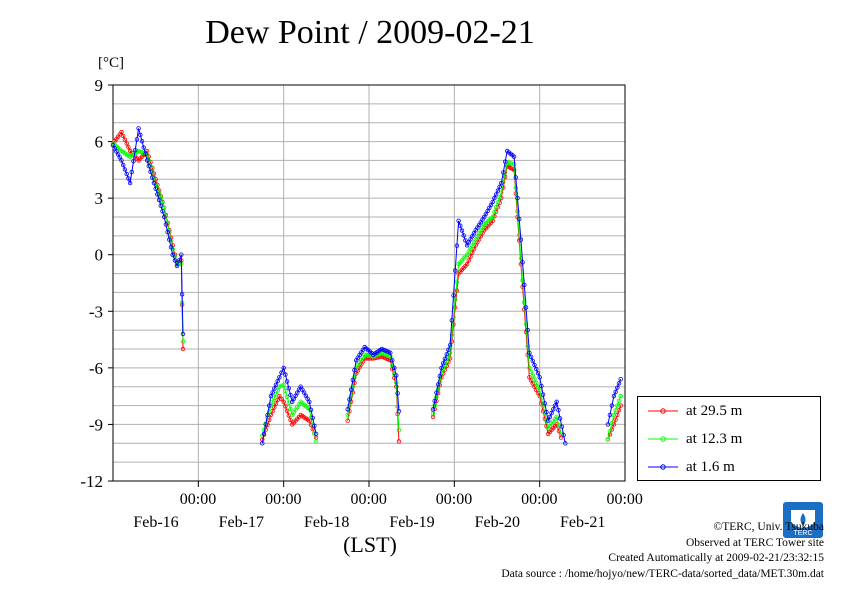  What do you see at coordinates (694, 411) in the screenshot?
I see `legend-item-29m: at 29.5 m` at bounding box center [694, 411].